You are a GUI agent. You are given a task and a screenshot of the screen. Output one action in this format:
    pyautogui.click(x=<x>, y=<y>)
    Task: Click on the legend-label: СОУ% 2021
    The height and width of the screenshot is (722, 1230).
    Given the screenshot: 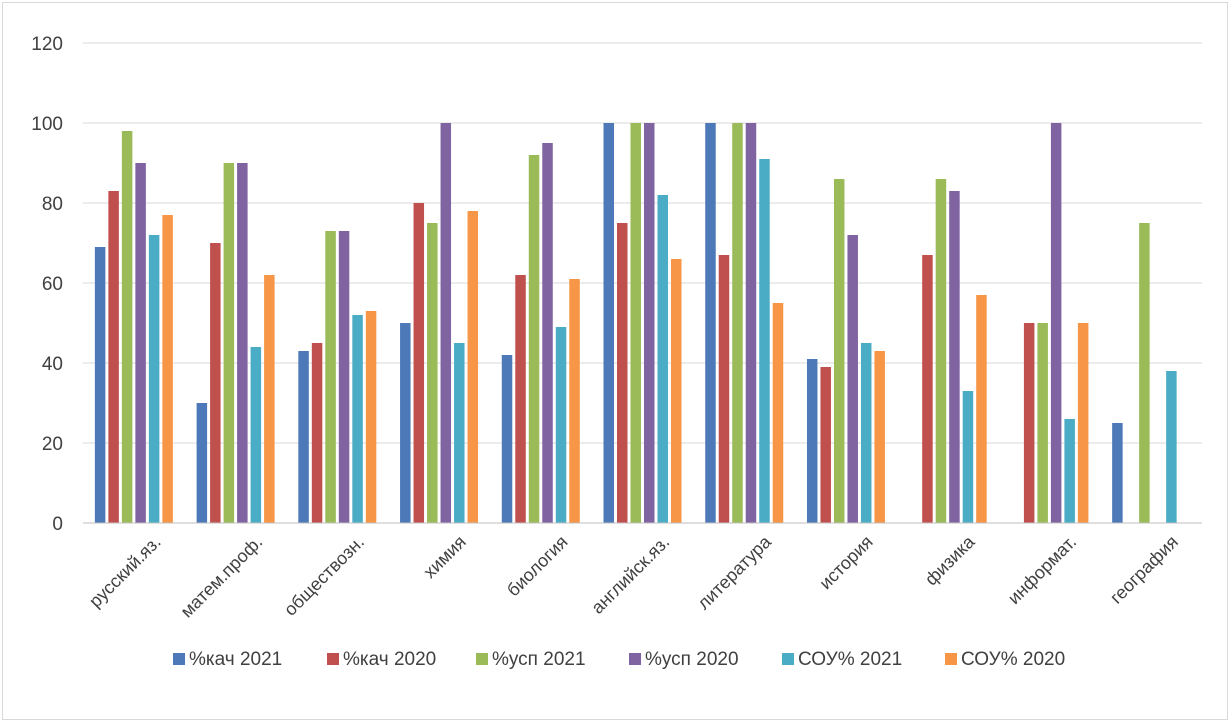 What is the action you would take?
    pyautogui.click(x=850, y=659)
    